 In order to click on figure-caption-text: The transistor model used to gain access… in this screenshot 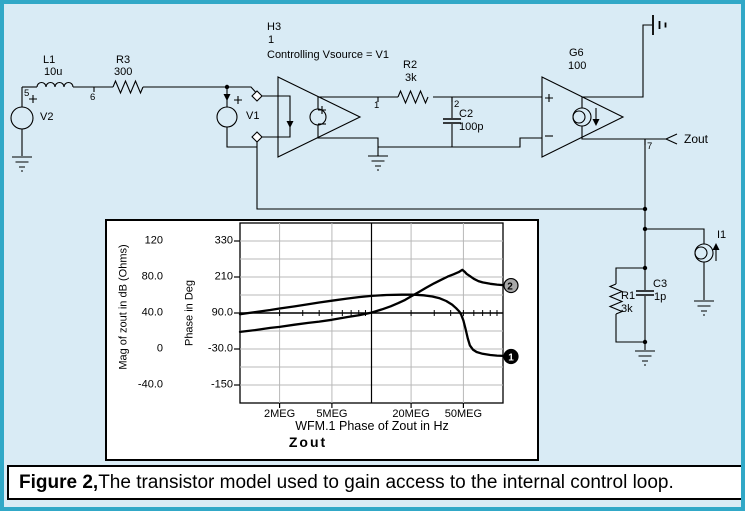, I will do `click(386, 482)`.